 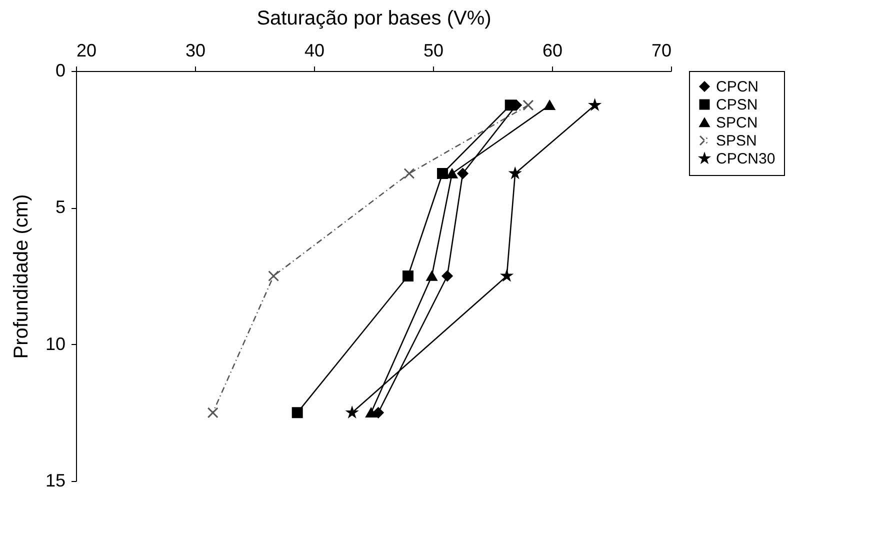 I want to click on legend-label: CPCN30, so click(x=746, y=159).